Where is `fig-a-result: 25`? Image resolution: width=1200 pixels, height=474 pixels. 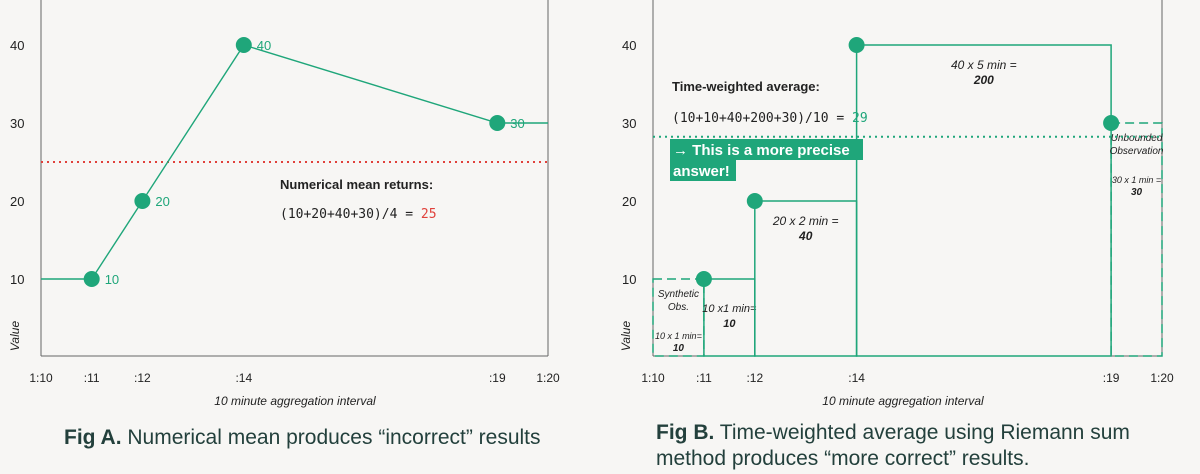
fig-a-result: 25 is located at coordinates (429, 214).